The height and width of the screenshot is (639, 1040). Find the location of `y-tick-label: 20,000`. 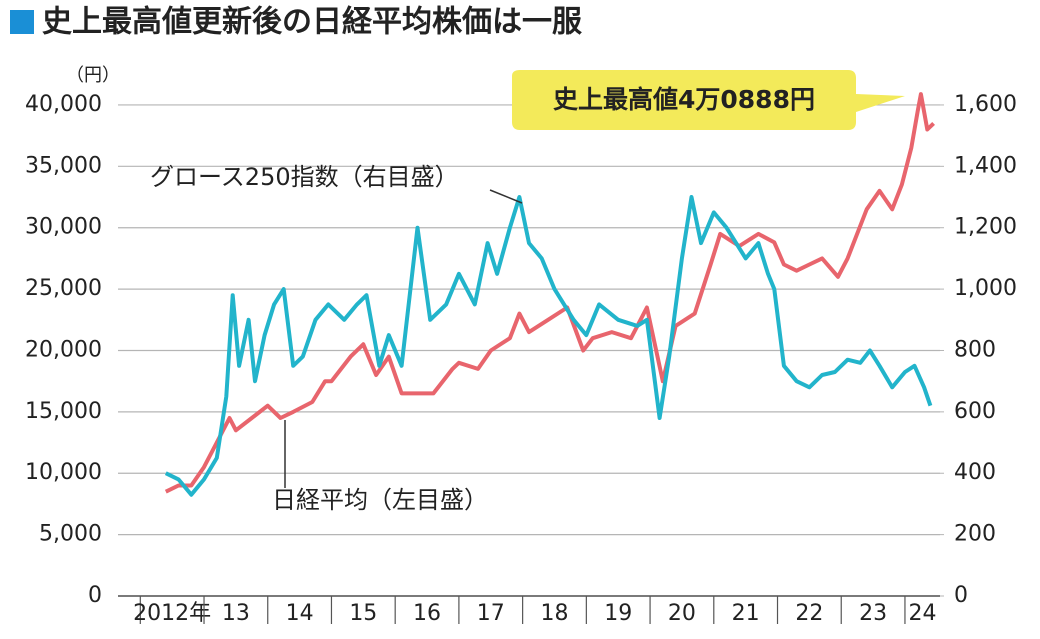

y-tick-label: 20,000 is located at coordinates (63, 349).